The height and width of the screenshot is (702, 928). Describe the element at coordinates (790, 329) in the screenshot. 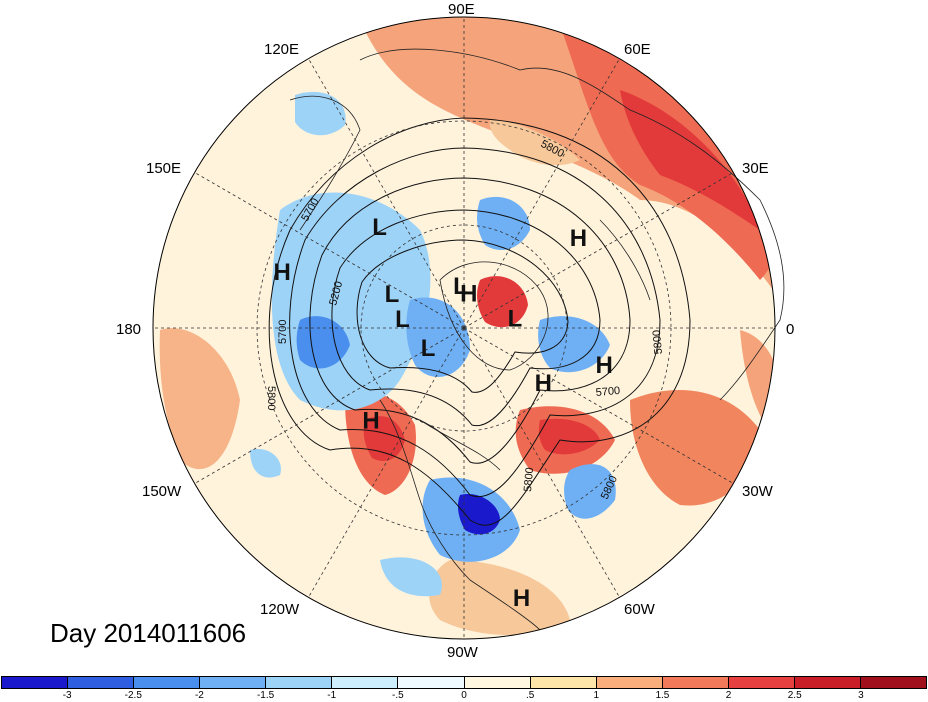

I see `lon-label-0: 0` at that location.